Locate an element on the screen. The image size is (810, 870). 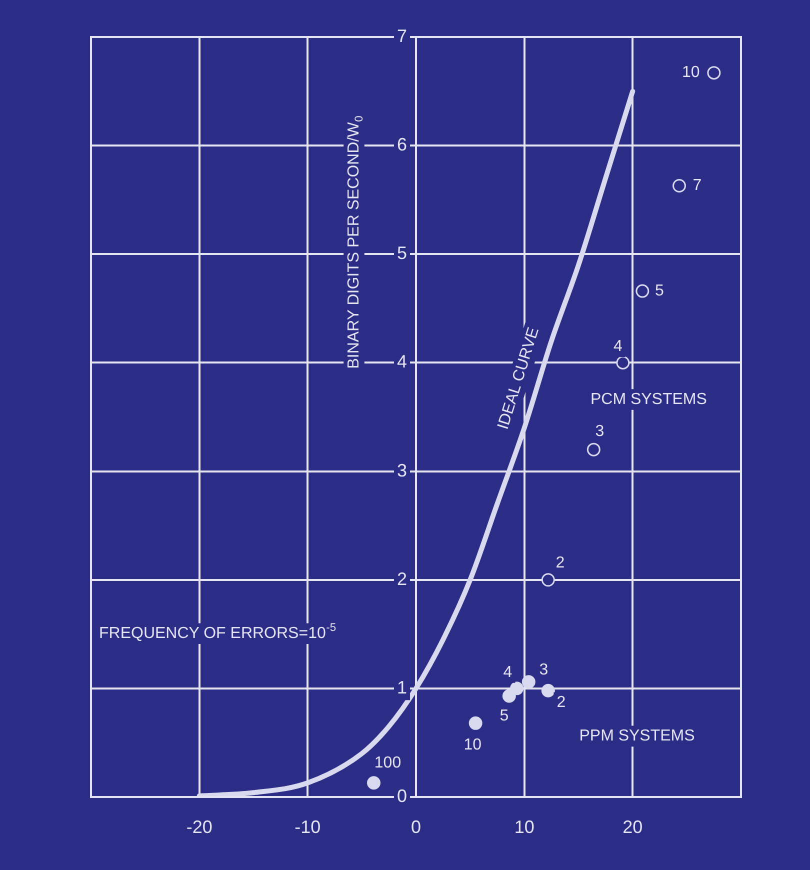
x-tick-label: -10 is located at coordinates (307, 826).